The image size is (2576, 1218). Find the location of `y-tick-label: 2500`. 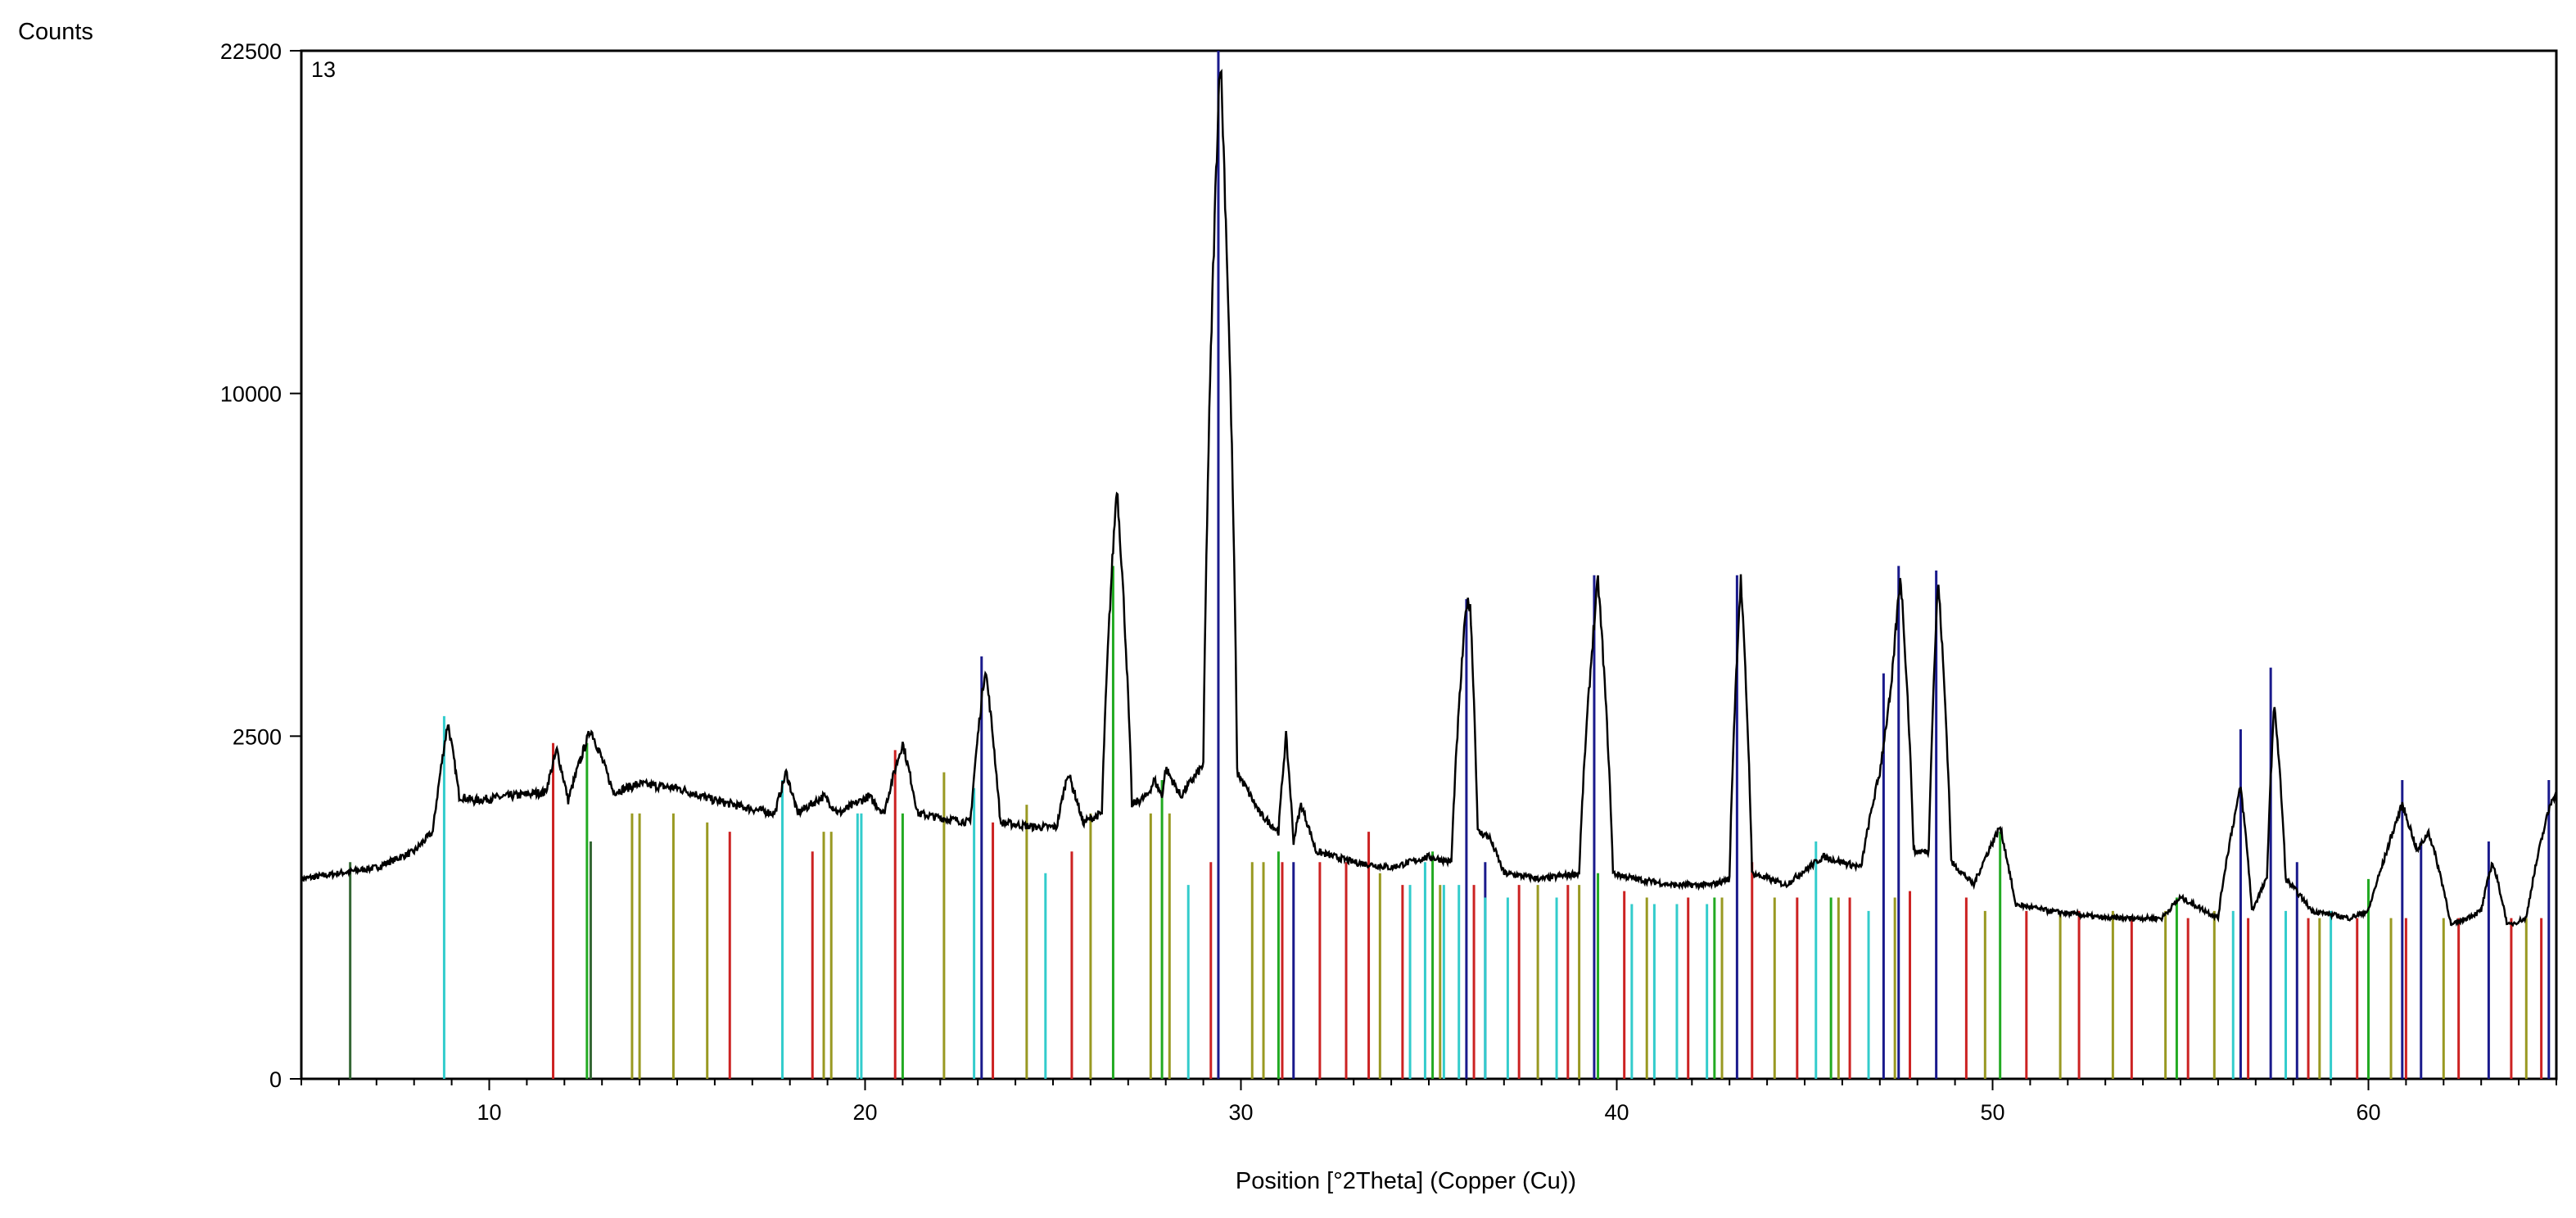

y-tick-label: 2500 is located at coordinates (257, 736).